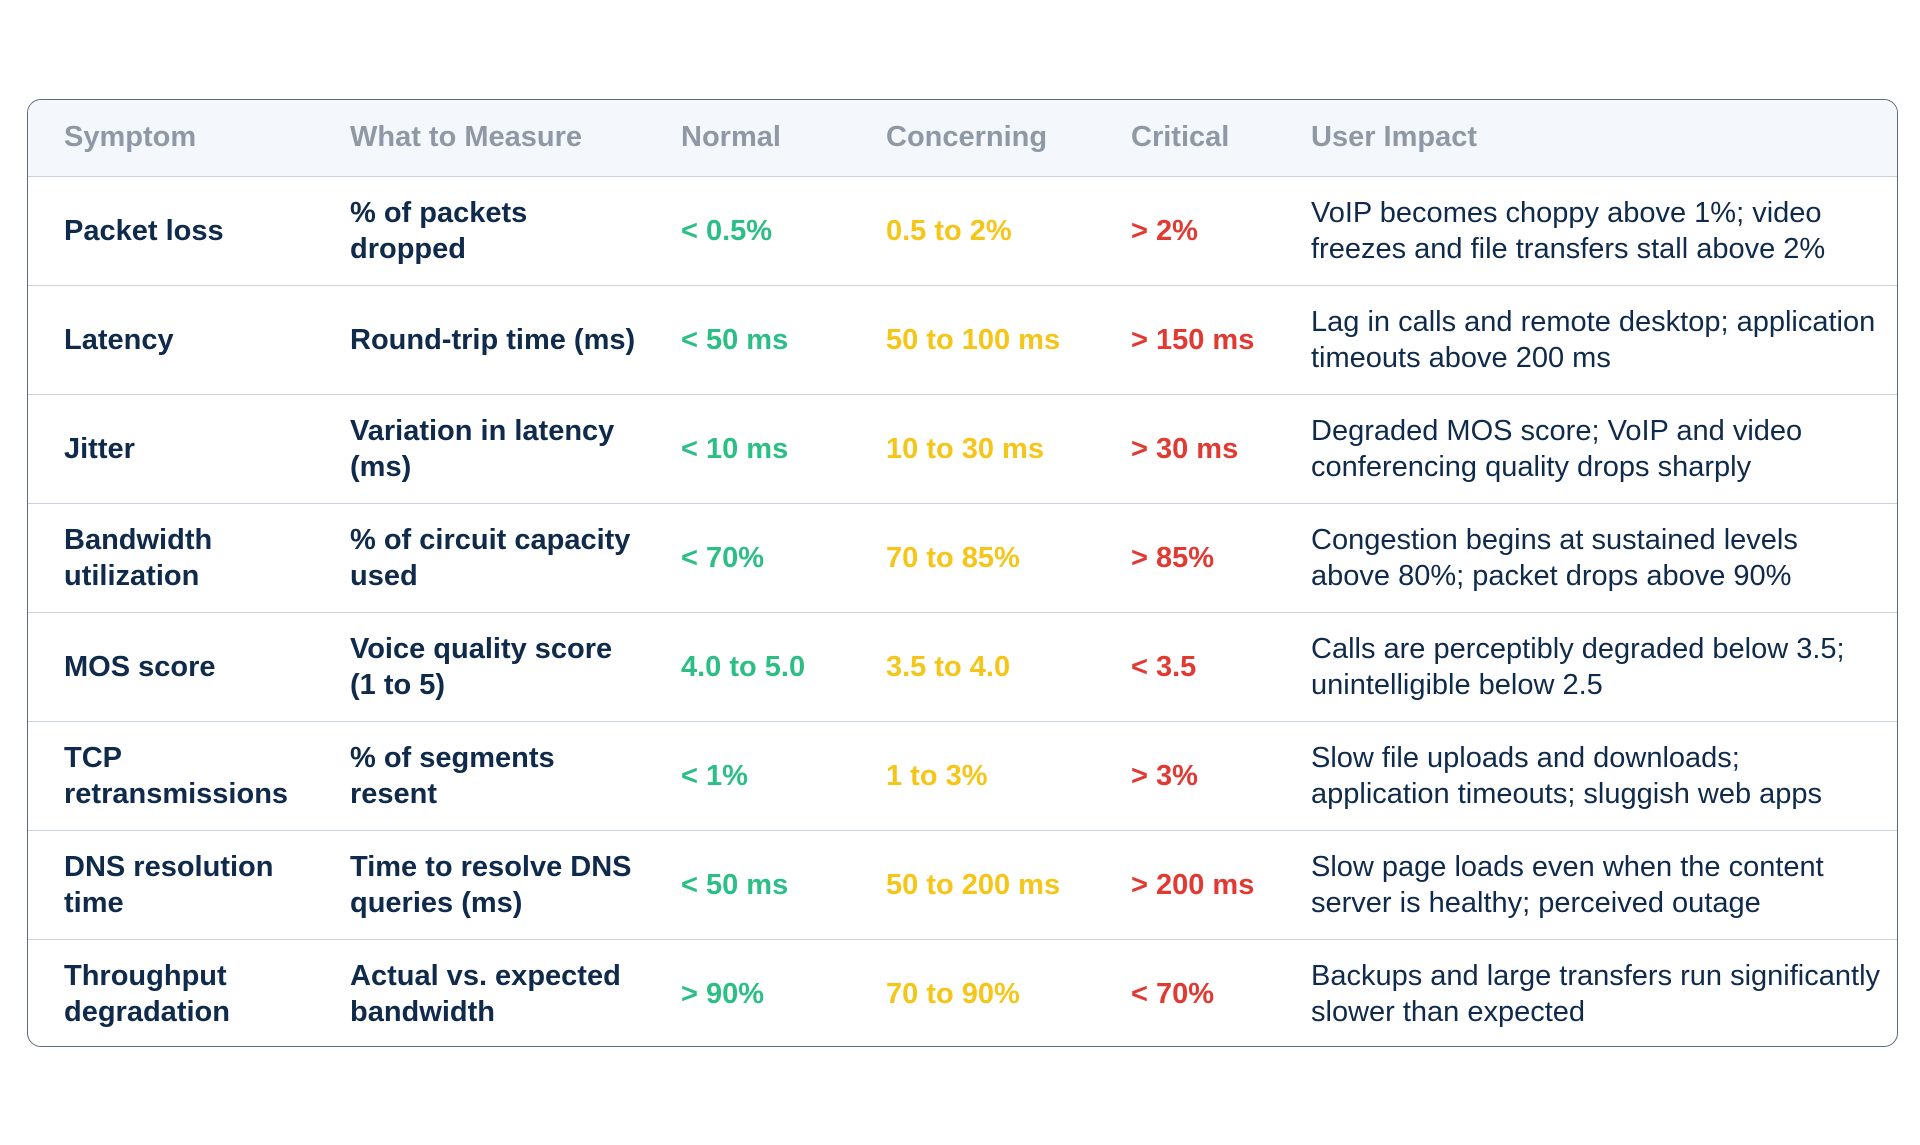 The height and width of the screenshot is (1145, 1920). What do you see at coordinates (1185, 775) in the screenshot?
I see `critical-cell: > 3%` at bounding box center [1185, 775].